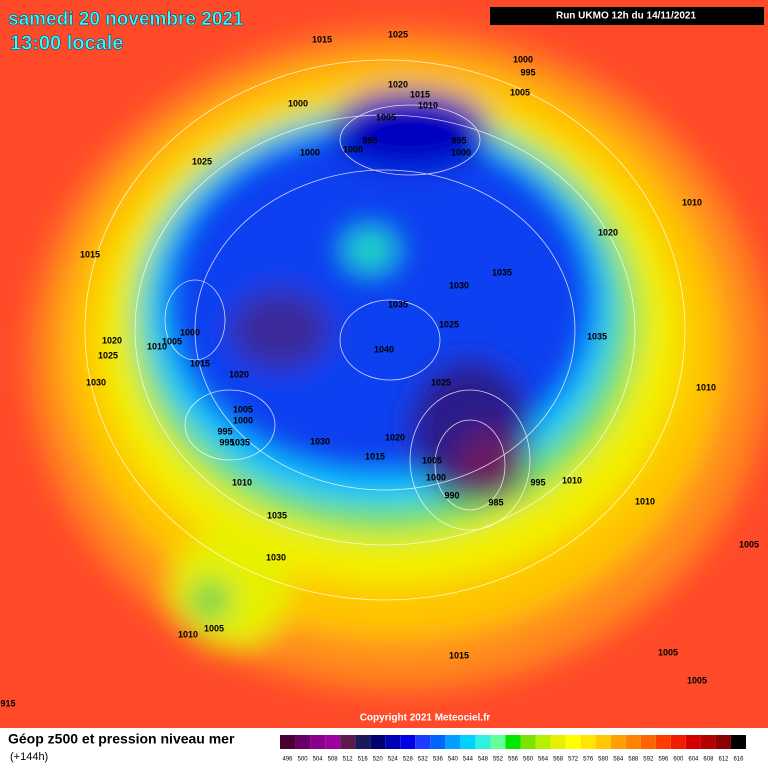 The height and width of the screenshot is (773, 768). I want to click on scale-label: 516, so click(363, 760).